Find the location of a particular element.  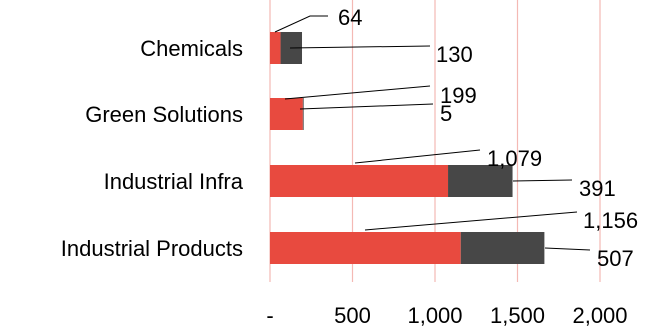

data-label: 1,156 is located at coordinates (610, 220).